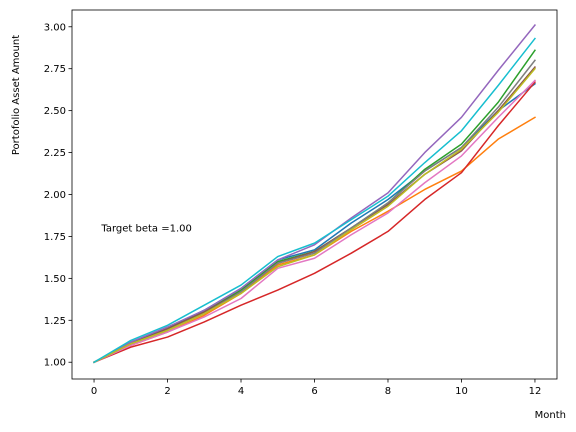 Image resolution: width=576 pixels, height=432 pixels. I want to click on x-tick-label: 2, so click(167, 391).